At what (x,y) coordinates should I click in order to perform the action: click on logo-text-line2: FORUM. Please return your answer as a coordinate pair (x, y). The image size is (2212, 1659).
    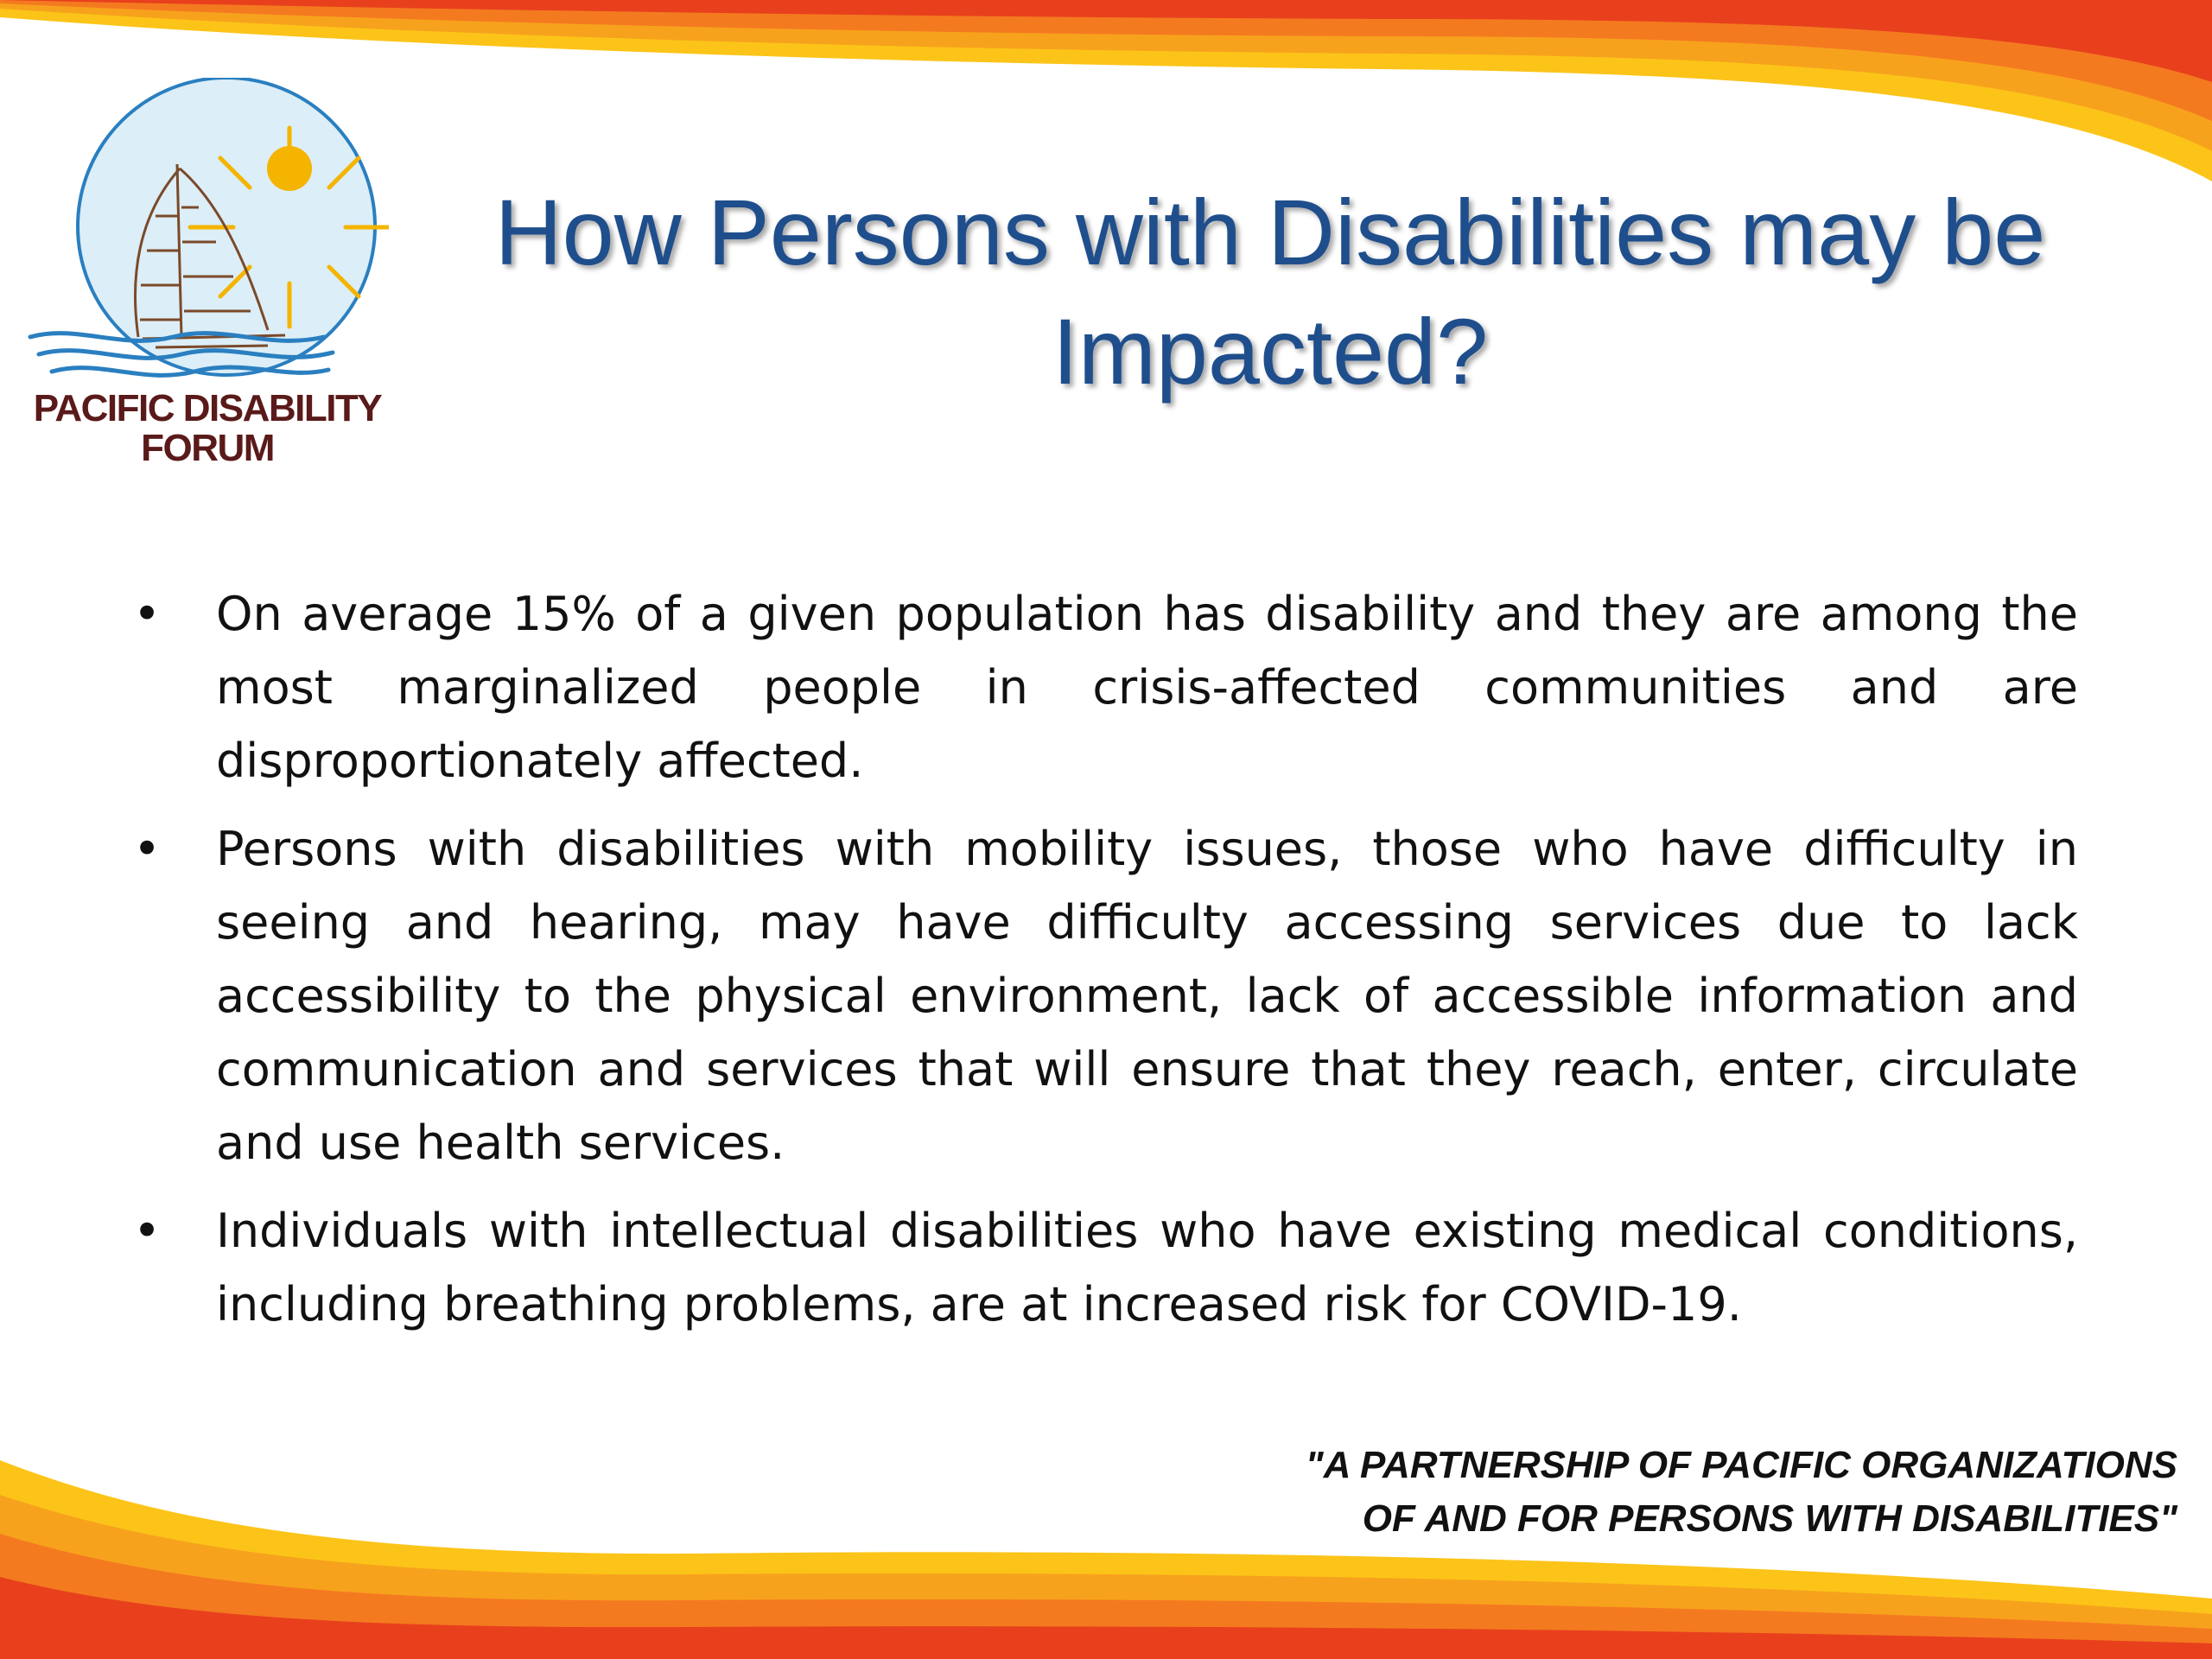
    Looking at the image, I should click on (208, 448).